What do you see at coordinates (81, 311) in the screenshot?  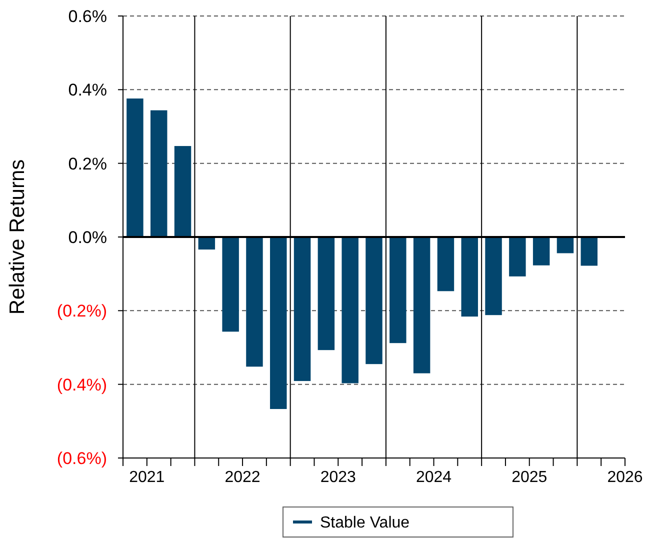 I see `y-tick-label: (0.2%)` at bounding box center [81, 311].